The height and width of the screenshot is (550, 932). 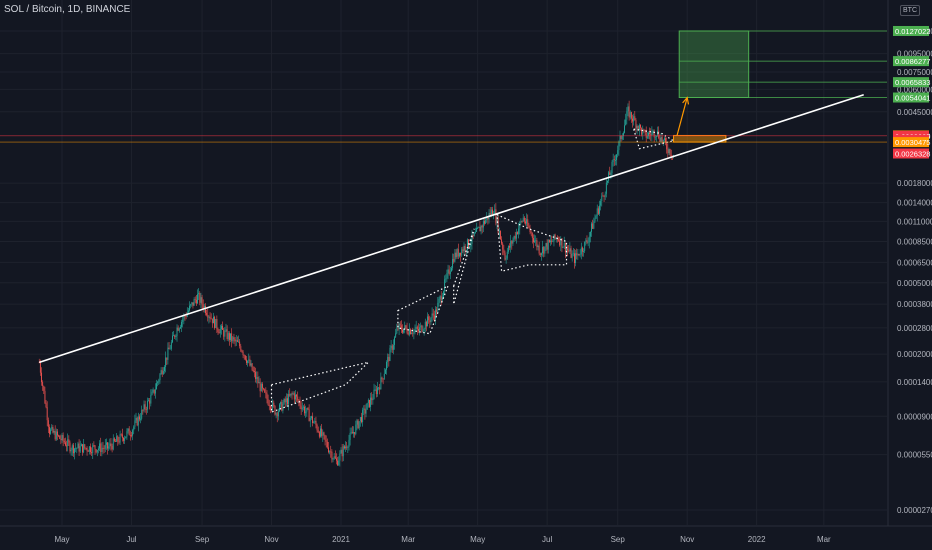 I want to click on price-label-badge, so click(x=911, y=61).